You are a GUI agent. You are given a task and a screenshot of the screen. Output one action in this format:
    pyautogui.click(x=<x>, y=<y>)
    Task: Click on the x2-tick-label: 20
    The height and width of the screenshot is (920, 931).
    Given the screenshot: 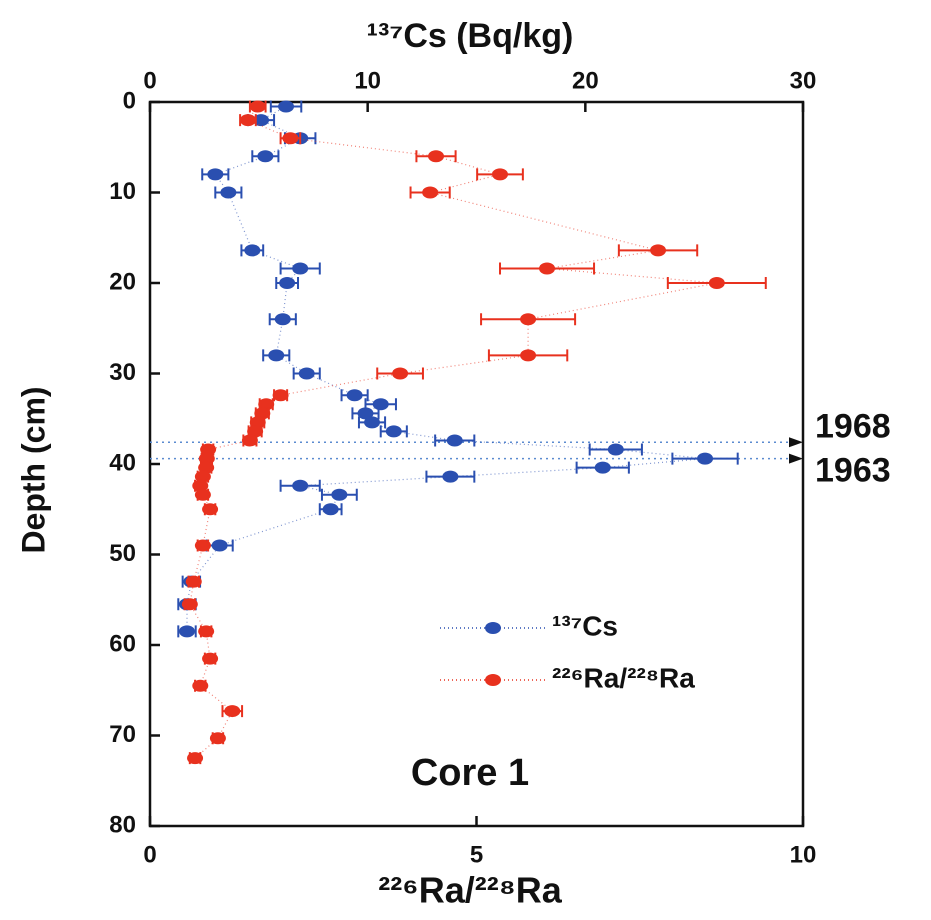 What is the action you would take?
    pyautogui.click(x=585, y=80)
    